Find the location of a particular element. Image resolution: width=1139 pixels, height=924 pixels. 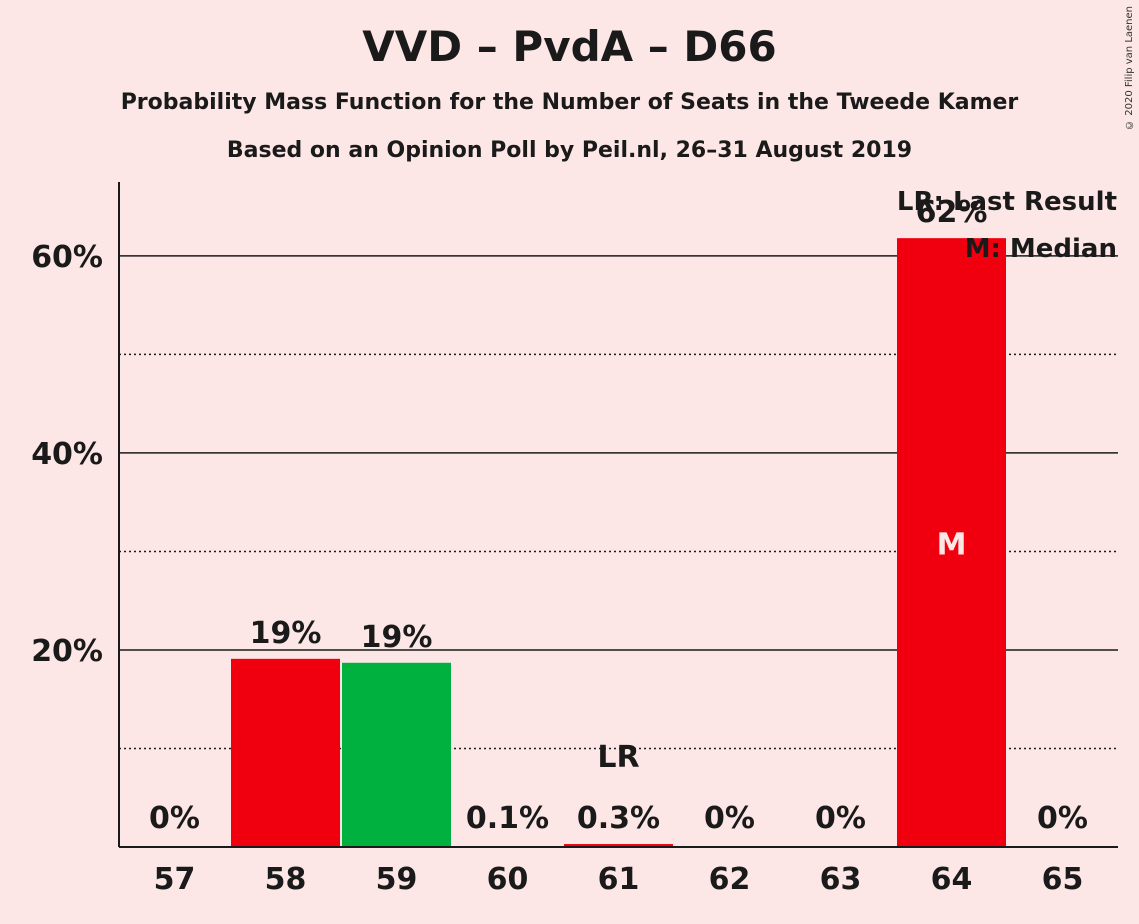

x-tick-label: 65 is located at coordinates (1063, 879).